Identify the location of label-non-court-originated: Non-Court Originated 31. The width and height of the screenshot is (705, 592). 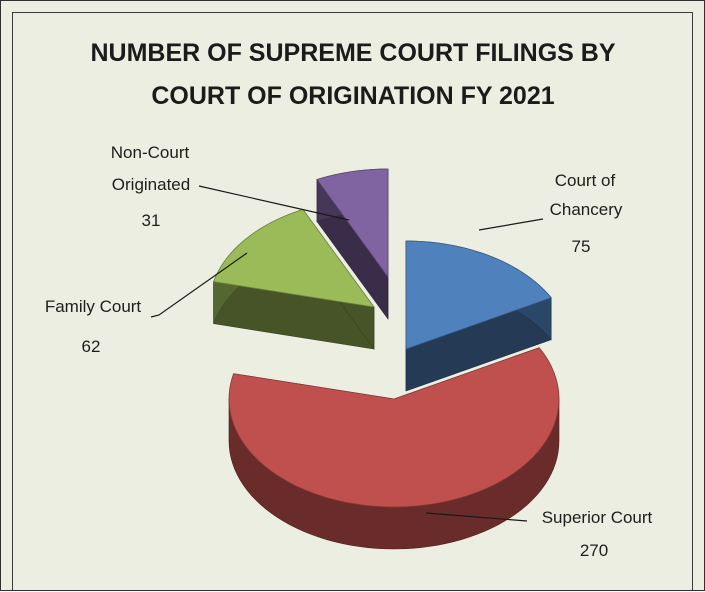
(230, 186).